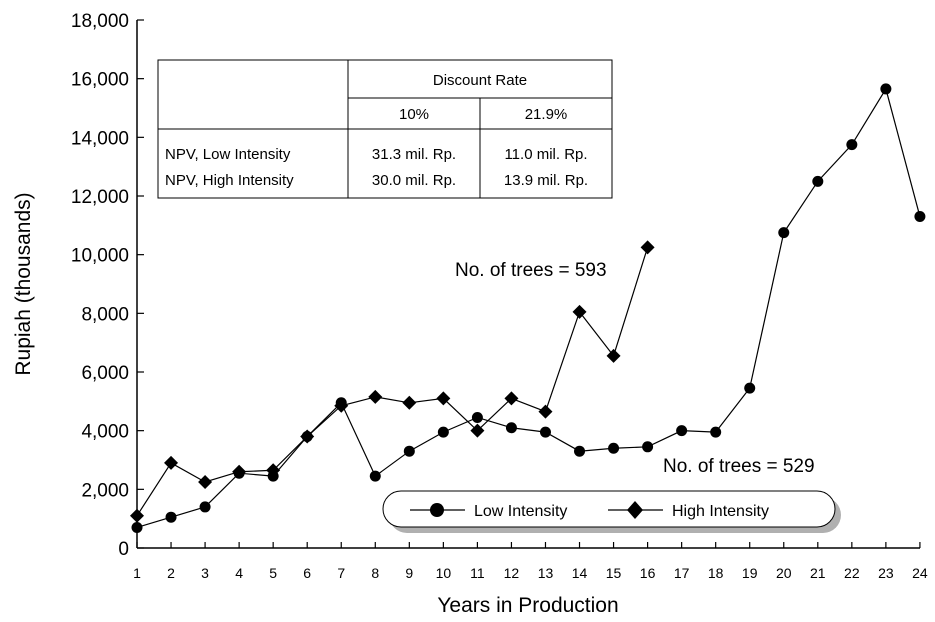 The width and height of the screenshot is (935, 622). I want to click on x-tick-label: 13, so click(546, 573).